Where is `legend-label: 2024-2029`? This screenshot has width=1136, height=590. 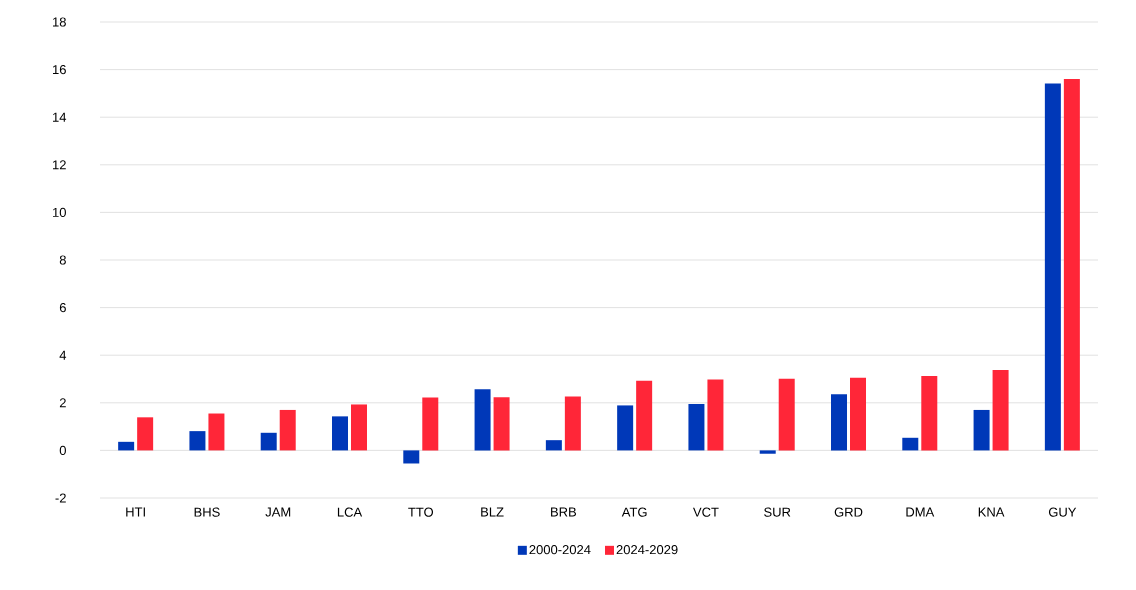 legend-label: 2024-2029 is located at coordinates (647, 550).